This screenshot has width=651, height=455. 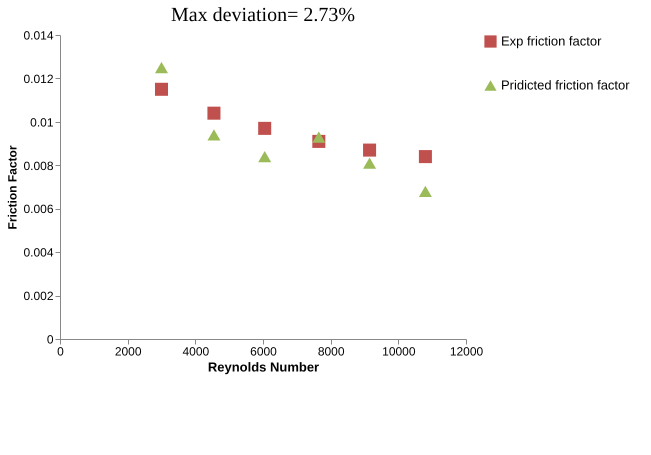 What do you see at coordinates (264, 367) in the screenshot?
I see `x-axis-title: Reynolds Number` at bounding box center [264, 367].